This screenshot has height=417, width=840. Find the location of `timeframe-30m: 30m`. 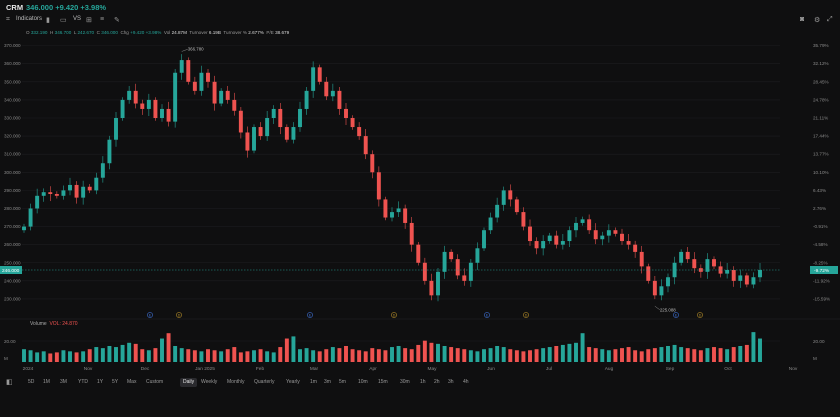

timeframe-30m: 30m is located at coordinates (405, 382).